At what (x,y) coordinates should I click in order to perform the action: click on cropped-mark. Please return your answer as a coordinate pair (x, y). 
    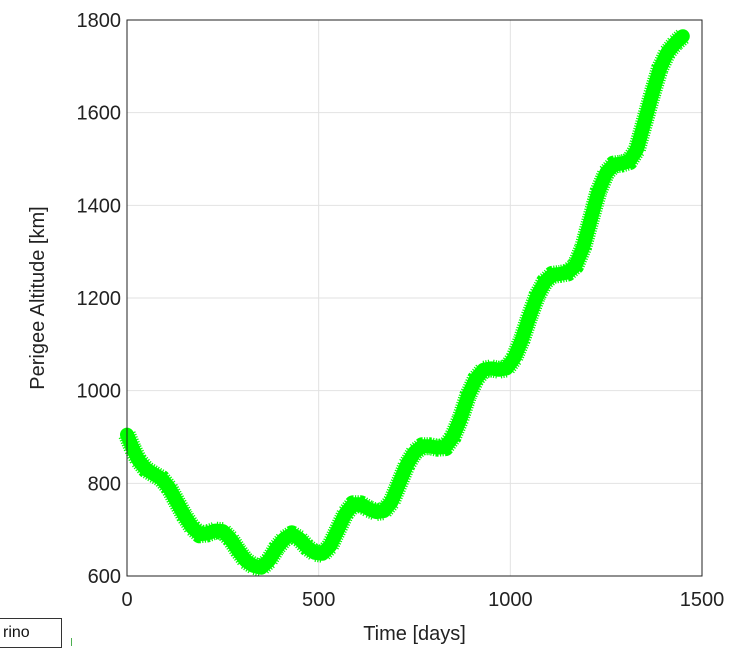
    Looking at the image, I should click on (71, 642).